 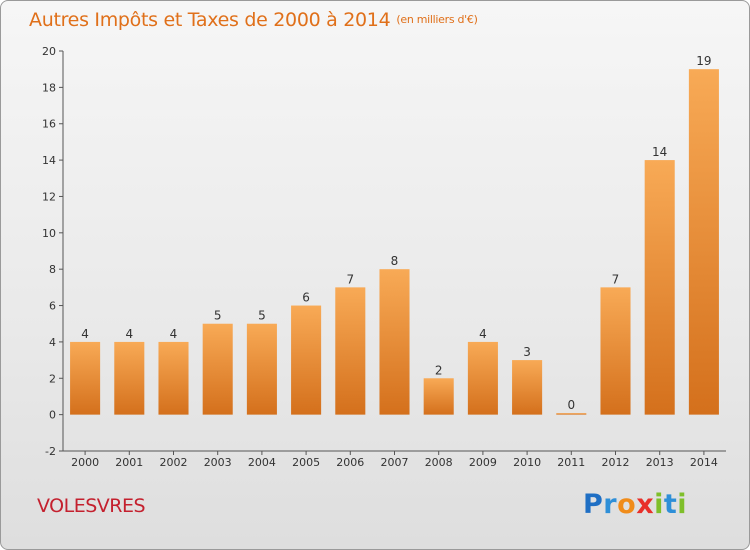 I want to click on y-tick-label: 8, so click(x=52, y=269).